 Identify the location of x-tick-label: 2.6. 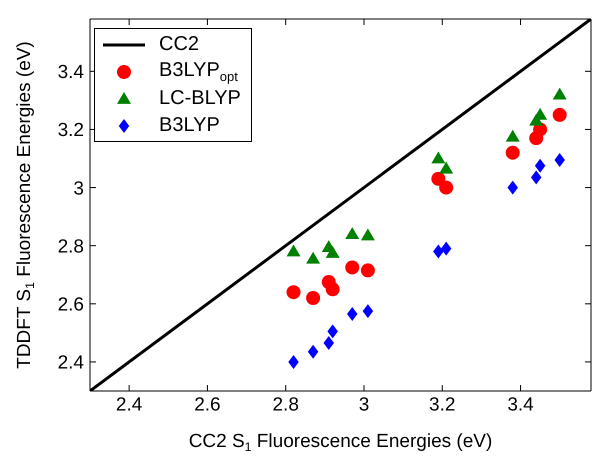
(207, 405).